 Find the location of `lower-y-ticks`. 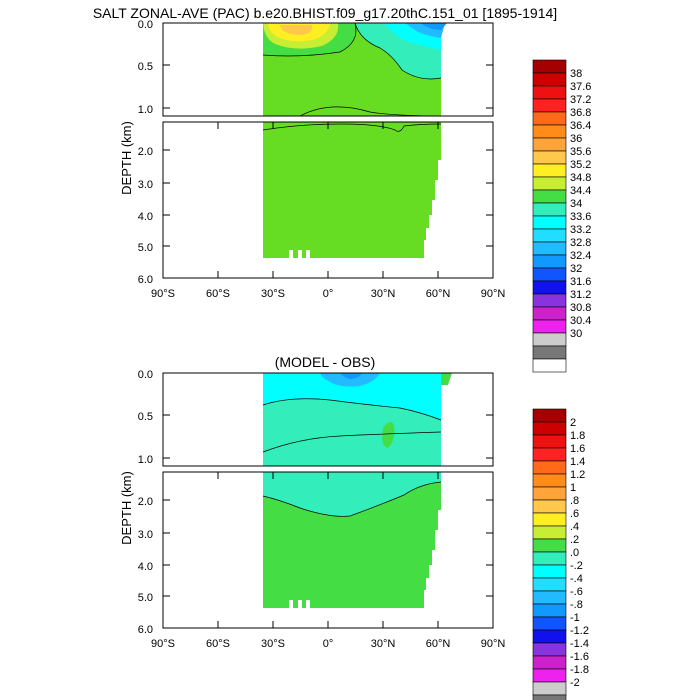

lower-y-ticks is located at coordinates (328, 198).